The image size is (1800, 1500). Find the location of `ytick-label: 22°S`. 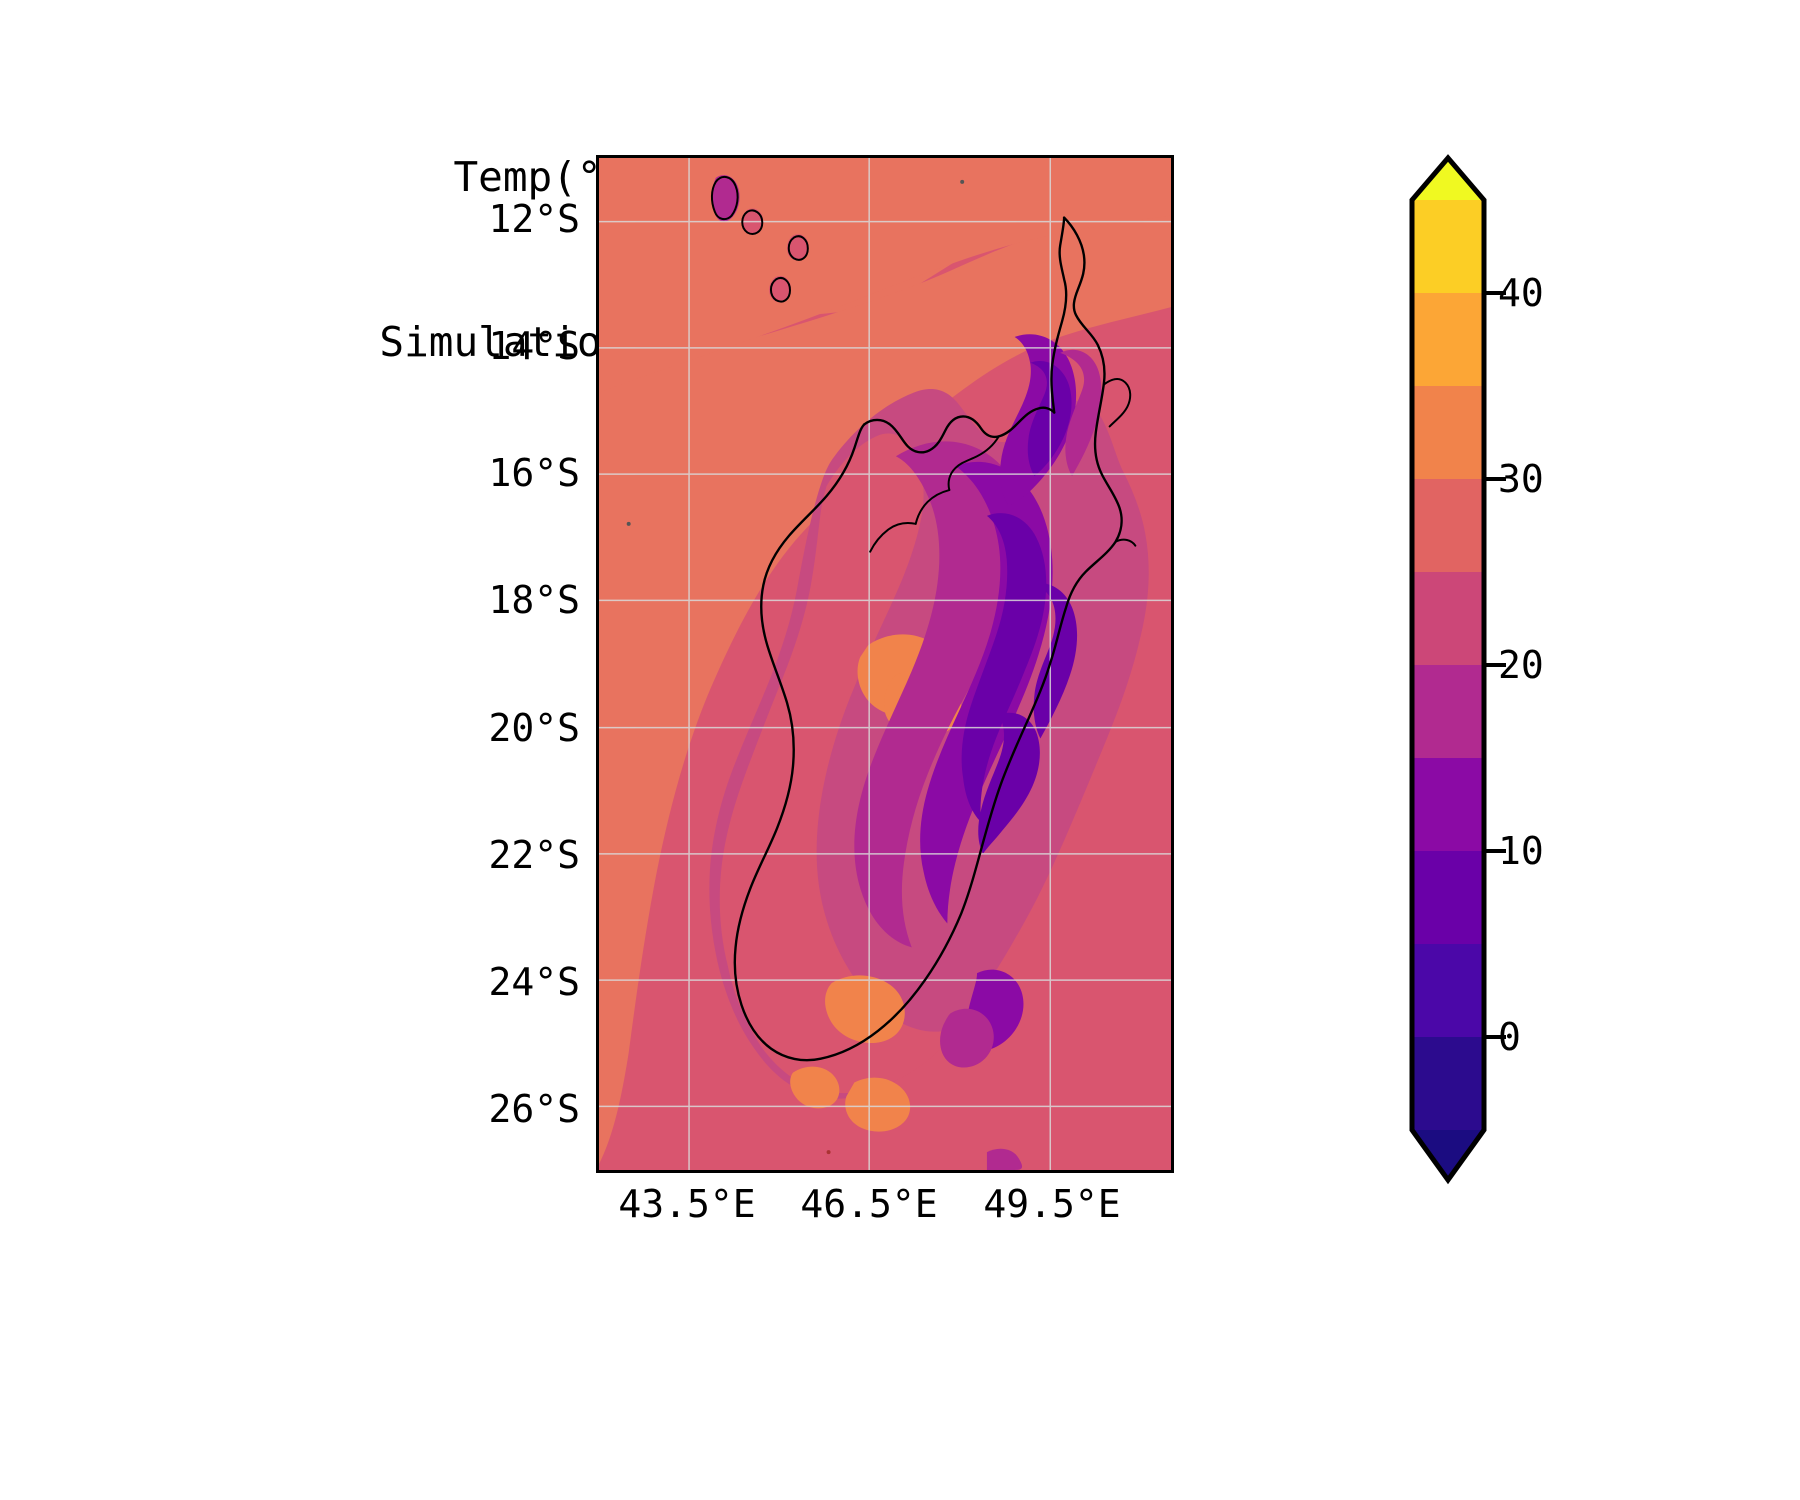

ytick-label: 22°S is located at coordinates (534, 855).